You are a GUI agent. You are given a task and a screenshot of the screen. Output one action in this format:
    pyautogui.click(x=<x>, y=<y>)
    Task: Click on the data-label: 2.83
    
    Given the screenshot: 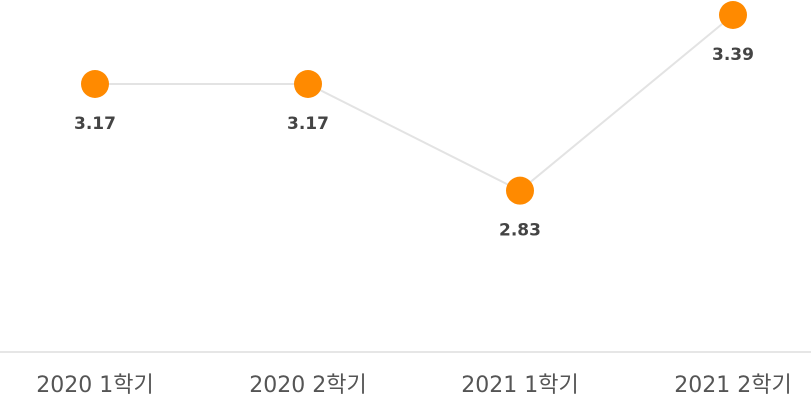 What is the action you would take?
    pyautogui.click(x=520, y=231)
    